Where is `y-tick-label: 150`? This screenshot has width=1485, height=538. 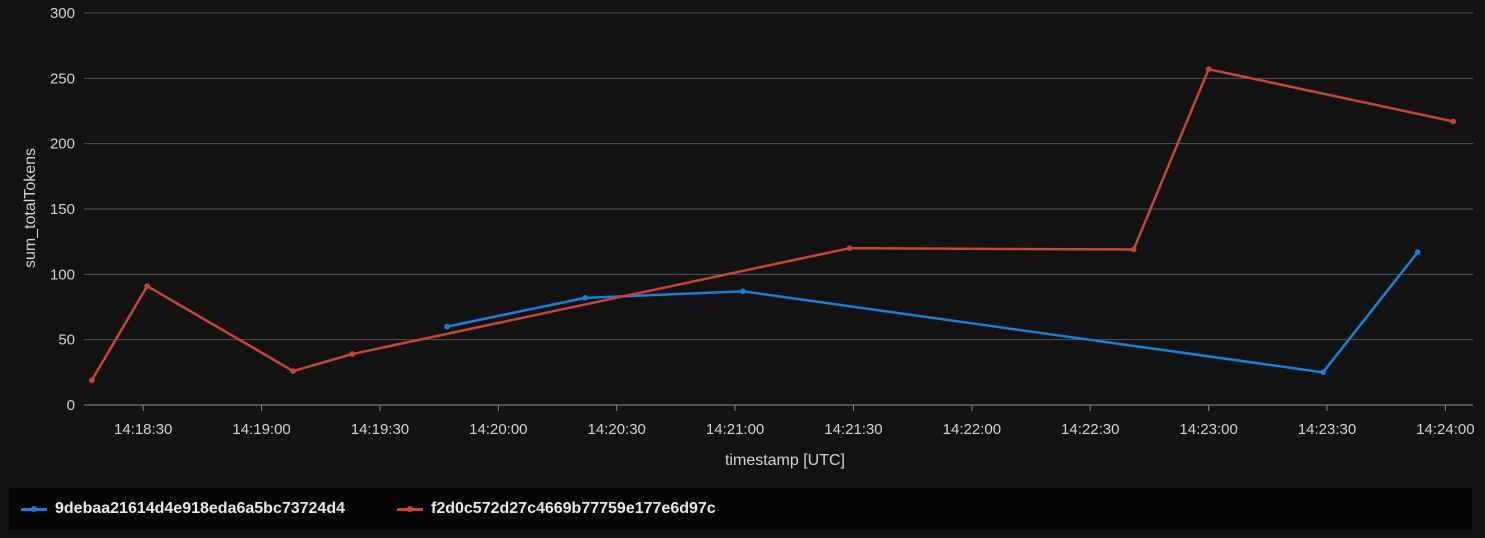
y-tick-label: 150 is located at coordinates (62, 209).